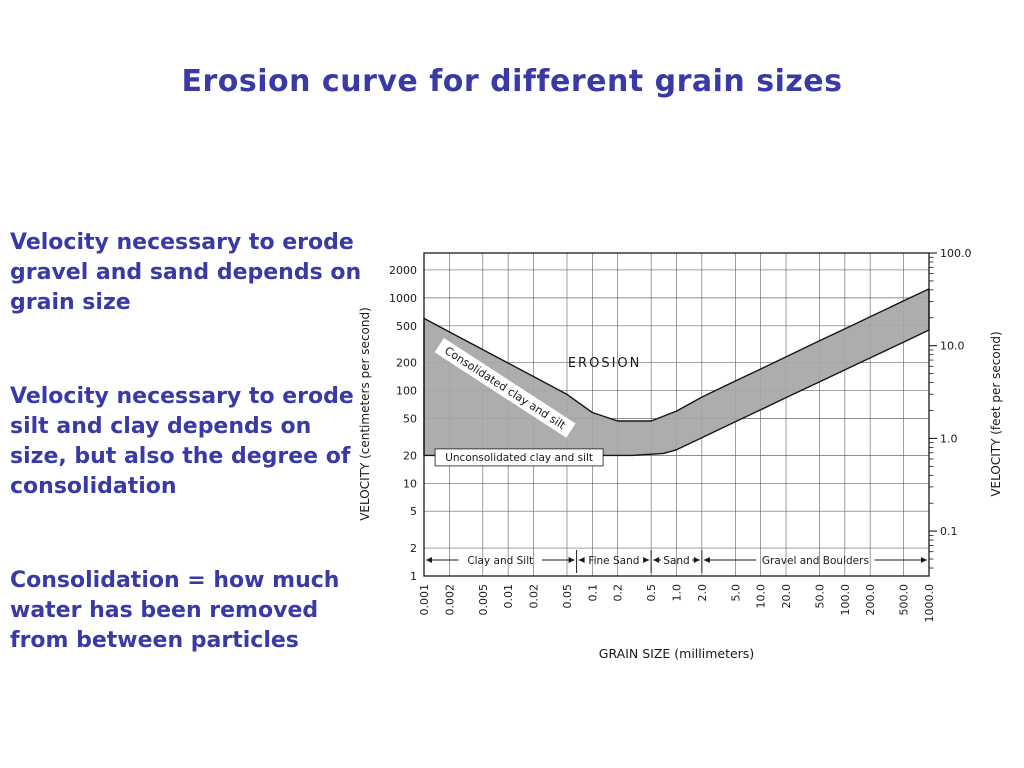 Image resolution: width=1024 pixels, height=768 pixels. What do you see at coordinates (929, 603) in the screenshot?
I see `svg-text: 1000.0` at bounding box center [929, 603].